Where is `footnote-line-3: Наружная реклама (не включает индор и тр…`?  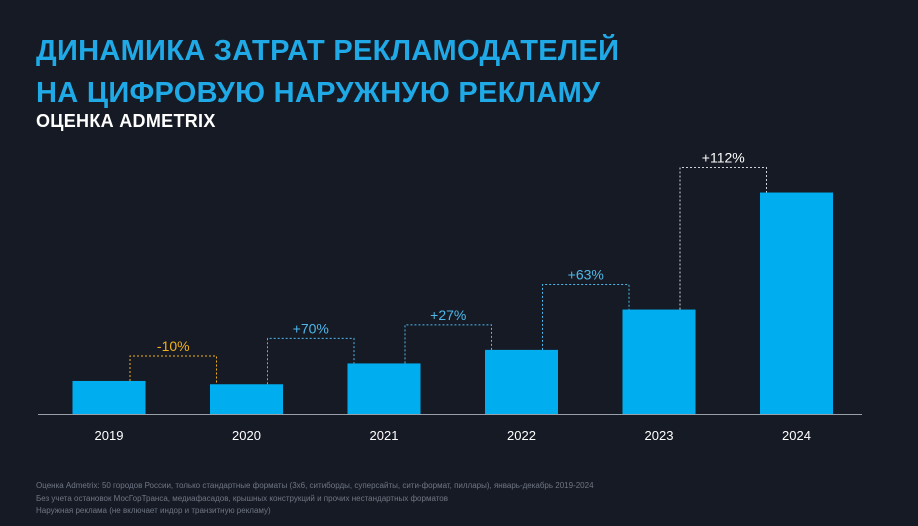 footnote-line-3: Наружная реклама (не включает индор и тр… is located at coordinates (153, 510).